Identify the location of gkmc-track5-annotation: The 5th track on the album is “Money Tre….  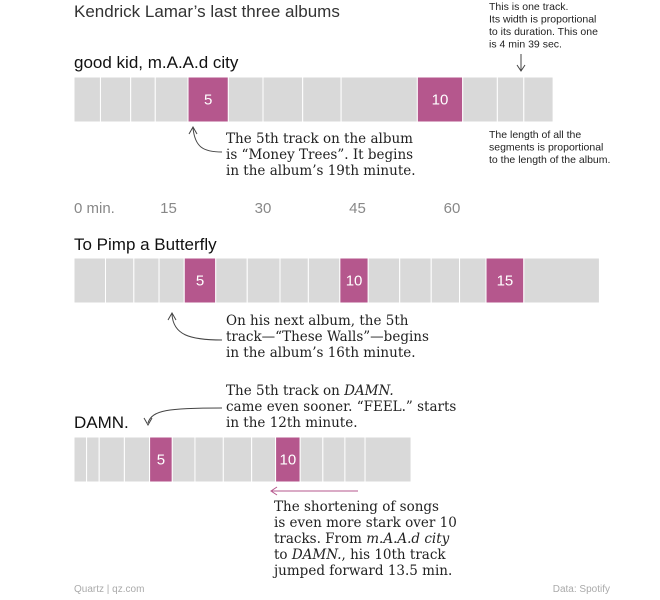
(321, 155).